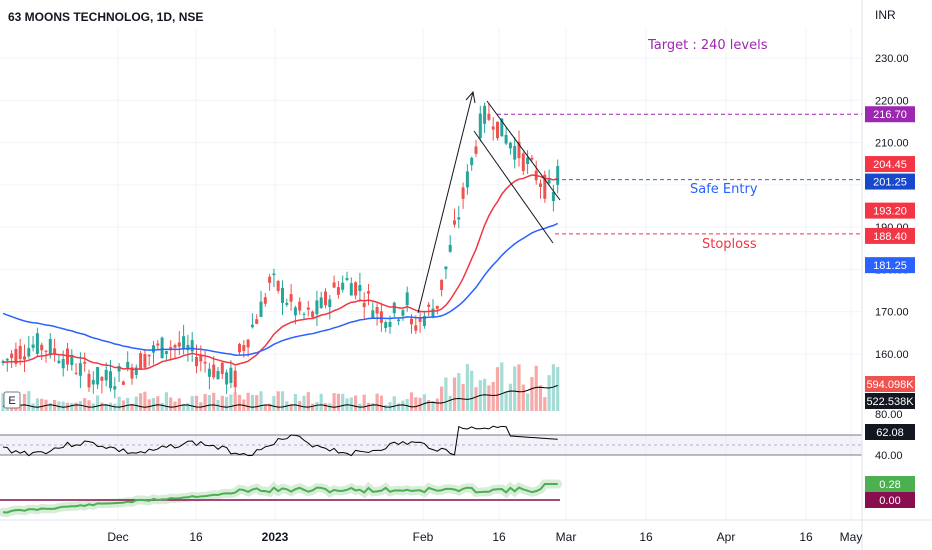 This screenshot has height=550, width=932. I want to click on last-price-badge: 204.45, so click(890, 165).